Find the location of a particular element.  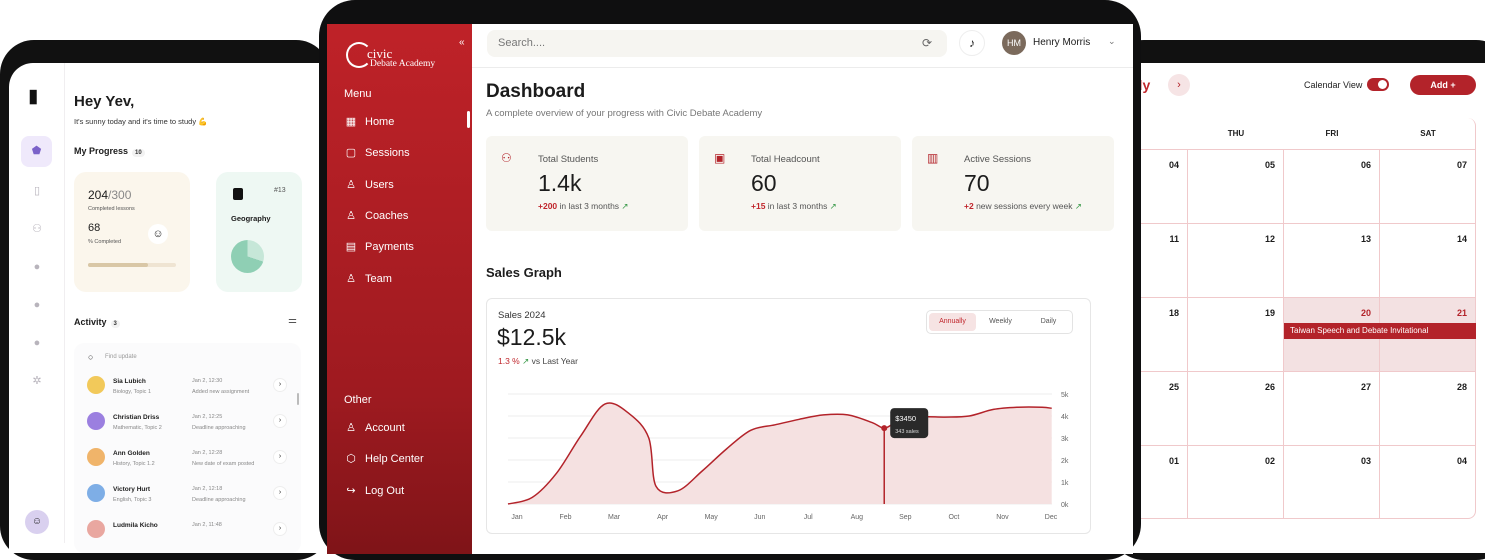

brand-name: civic is located at coordinates (380, 53).